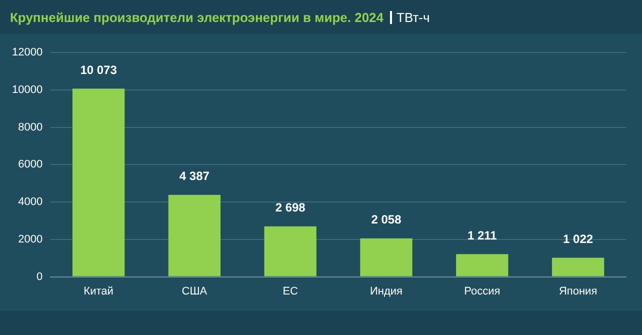 The image size is (642, 335). Describe the element at coordinates (30, 127) in the screenshot. I see `y-tick-label: 8000` at that location.